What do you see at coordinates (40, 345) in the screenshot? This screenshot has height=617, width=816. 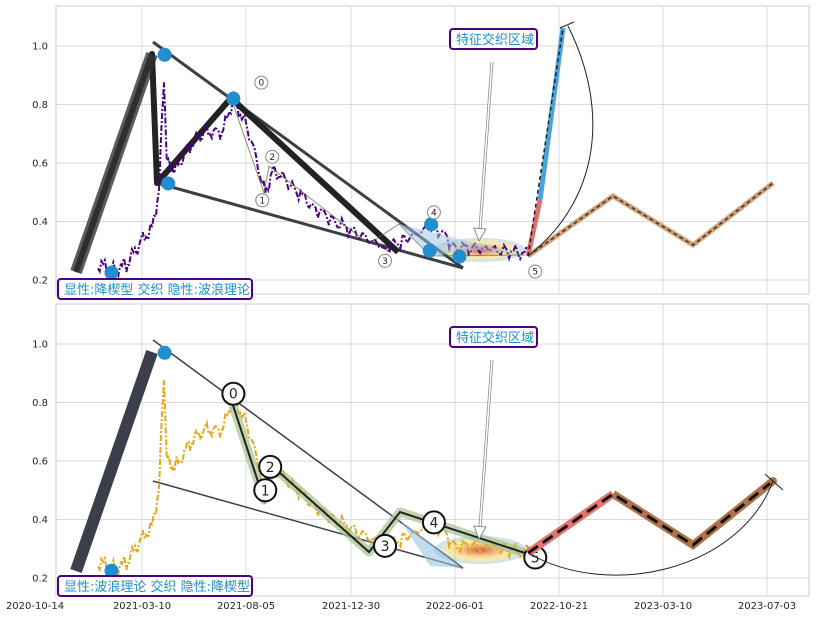 I see `bottom-y-tick-label: 1.0` at bounding box center [40, 345].